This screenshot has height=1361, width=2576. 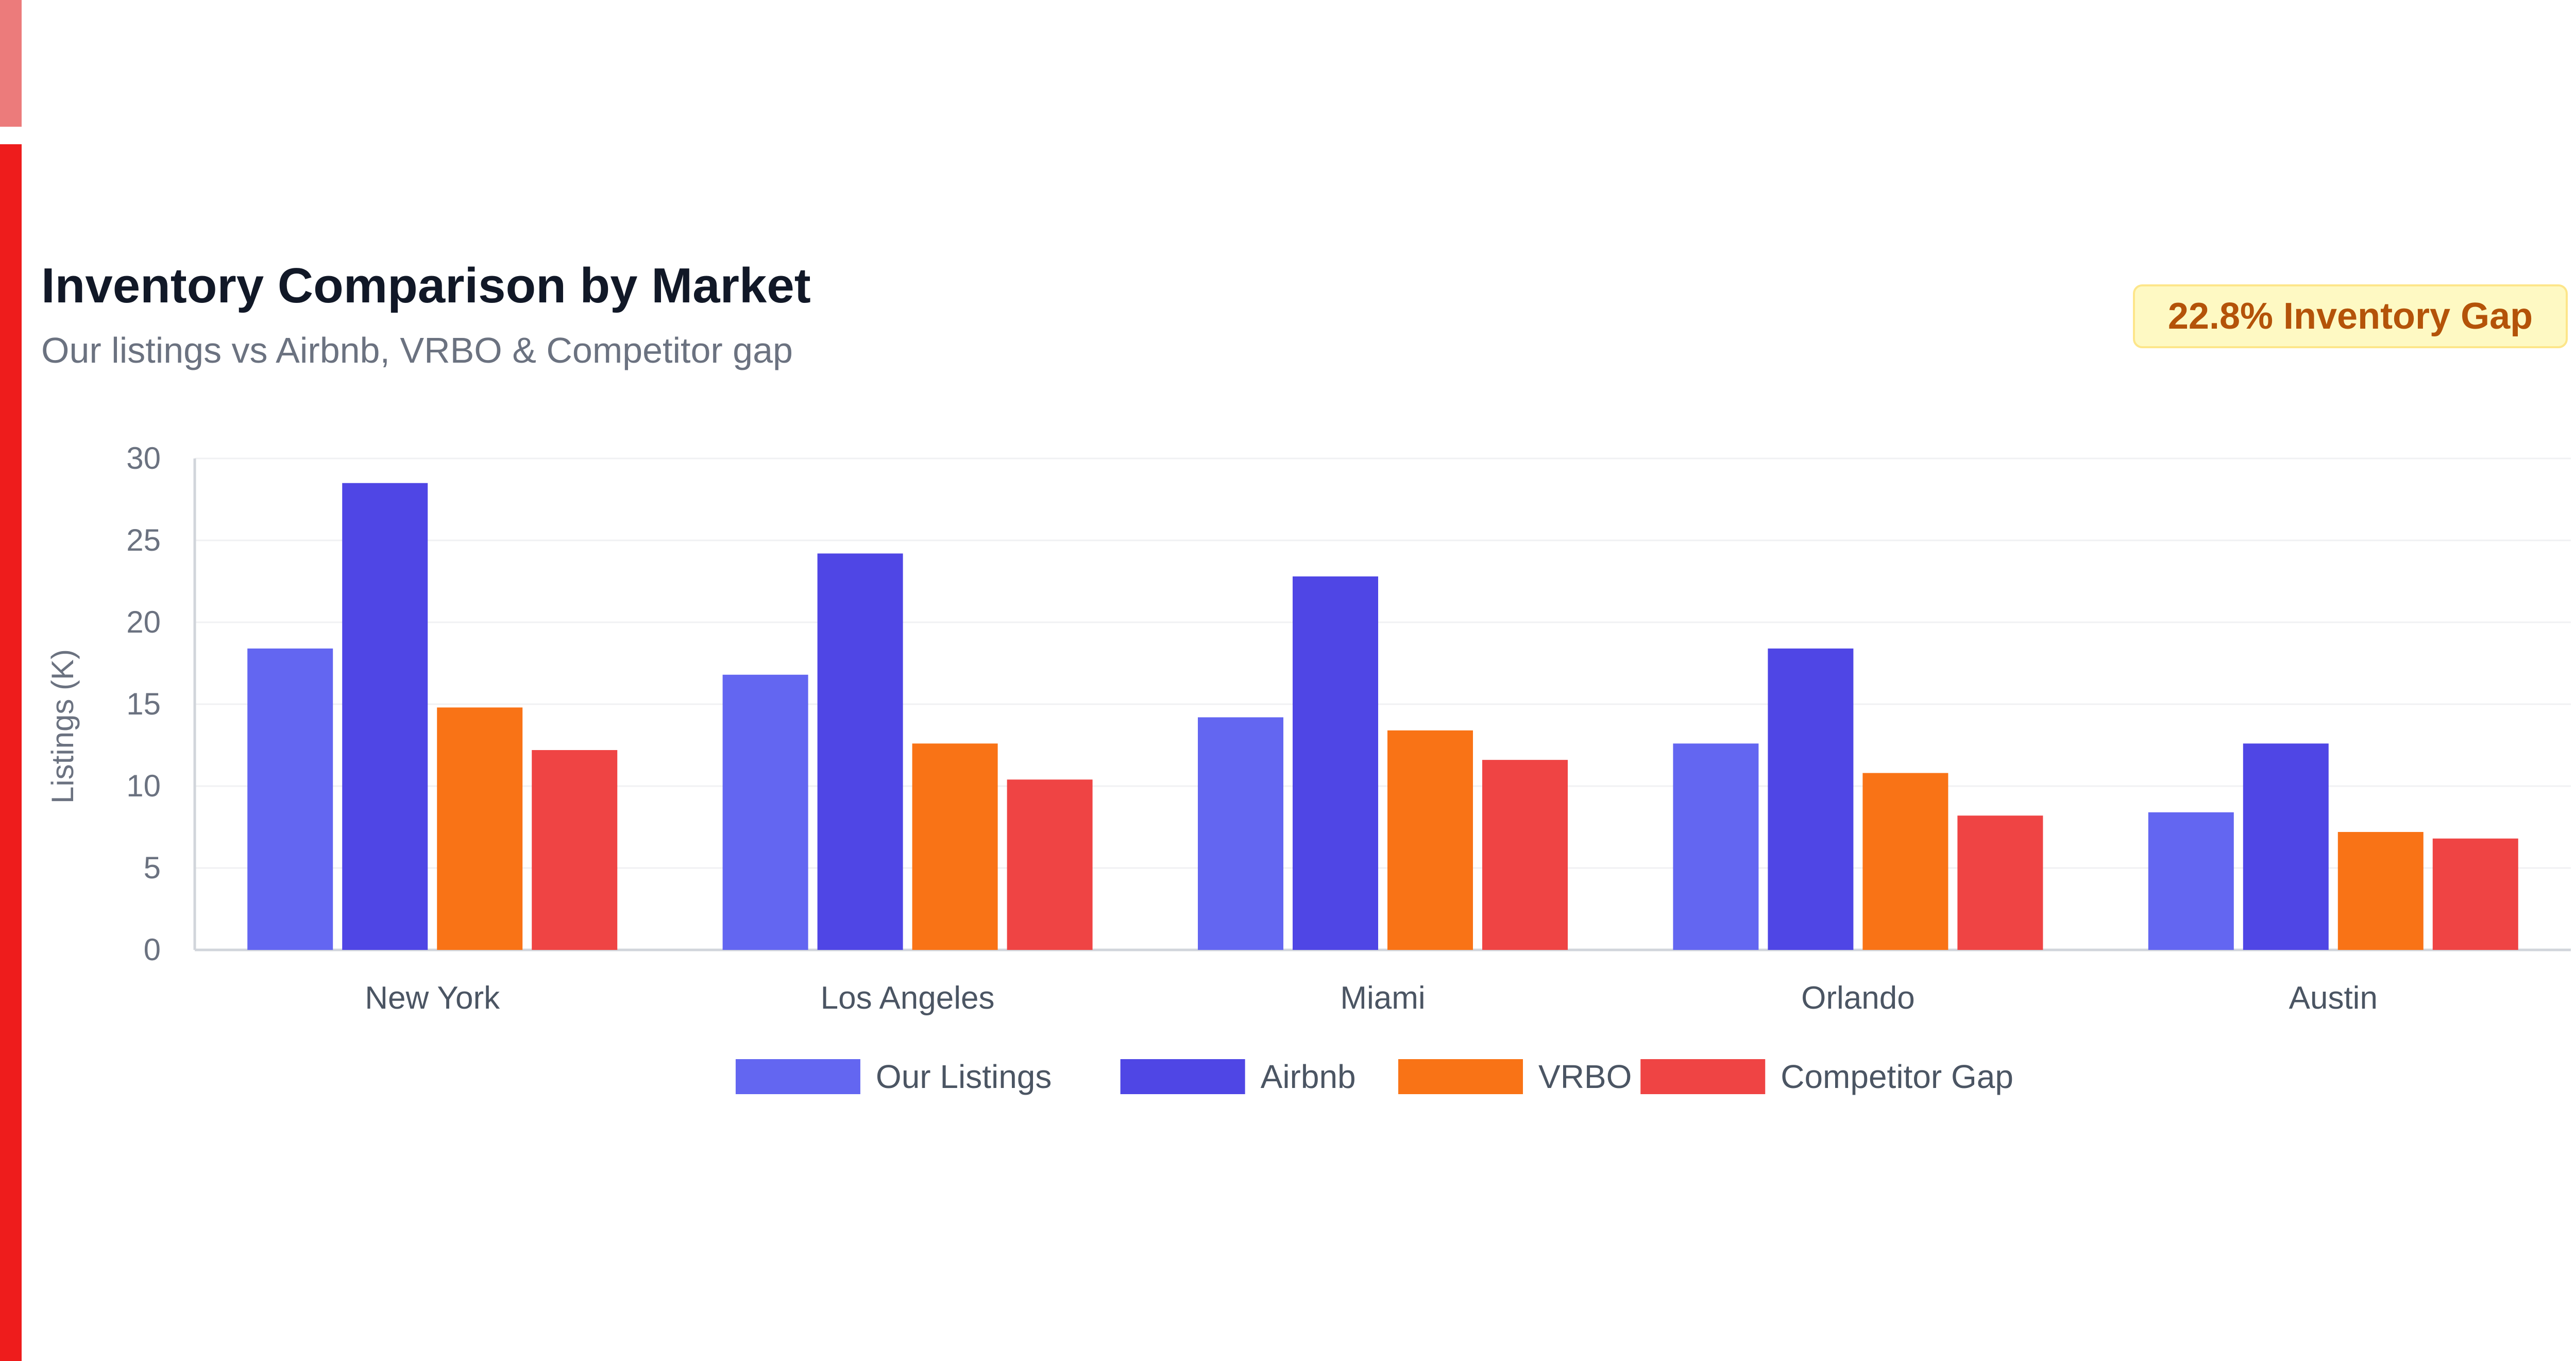 I want to click on x-axis-ticks: New York Los Angeles Miami Orlando Austin, so click(x=1371, y=998).